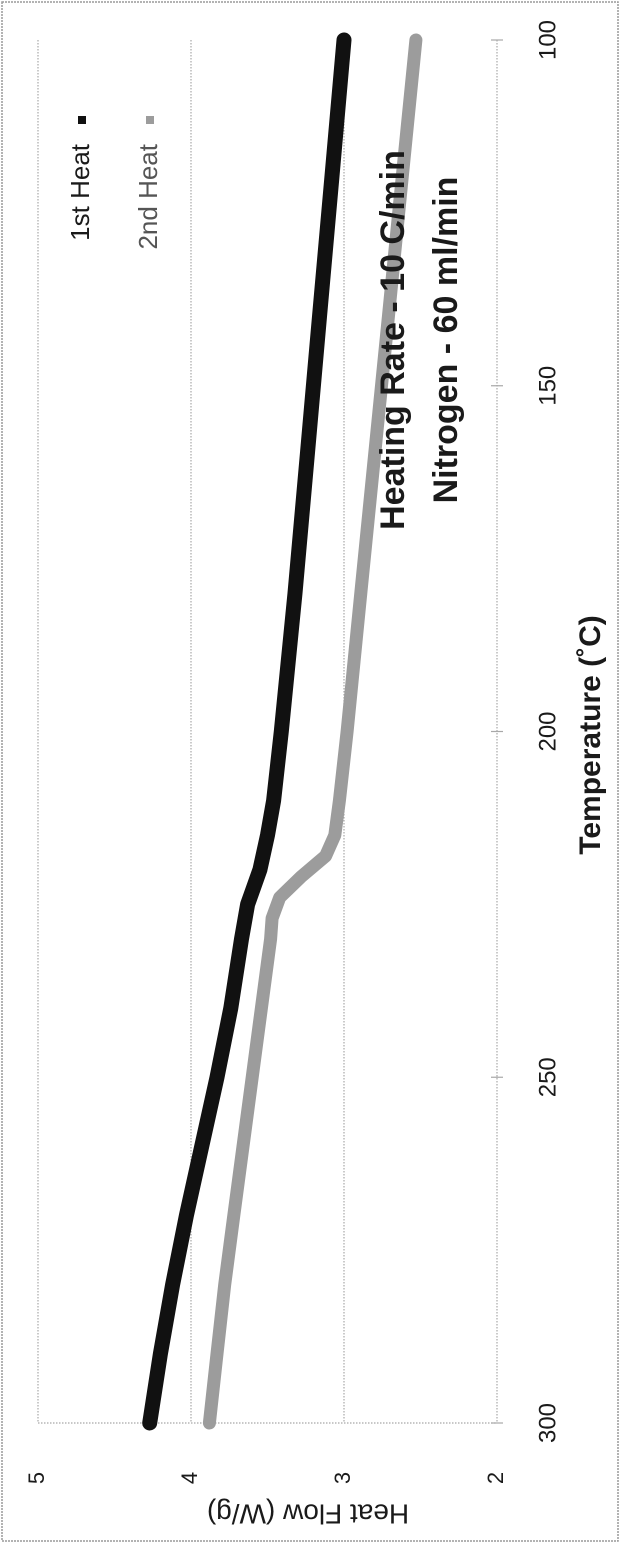  I want to click on x-tick-label: 250, so click(547, 1077).